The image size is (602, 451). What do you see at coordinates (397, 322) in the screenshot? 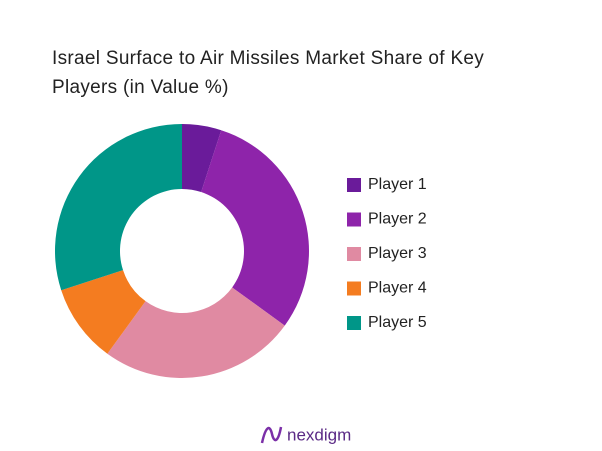
I see `legend-label: Player 5` at bounding box center [397, 322].